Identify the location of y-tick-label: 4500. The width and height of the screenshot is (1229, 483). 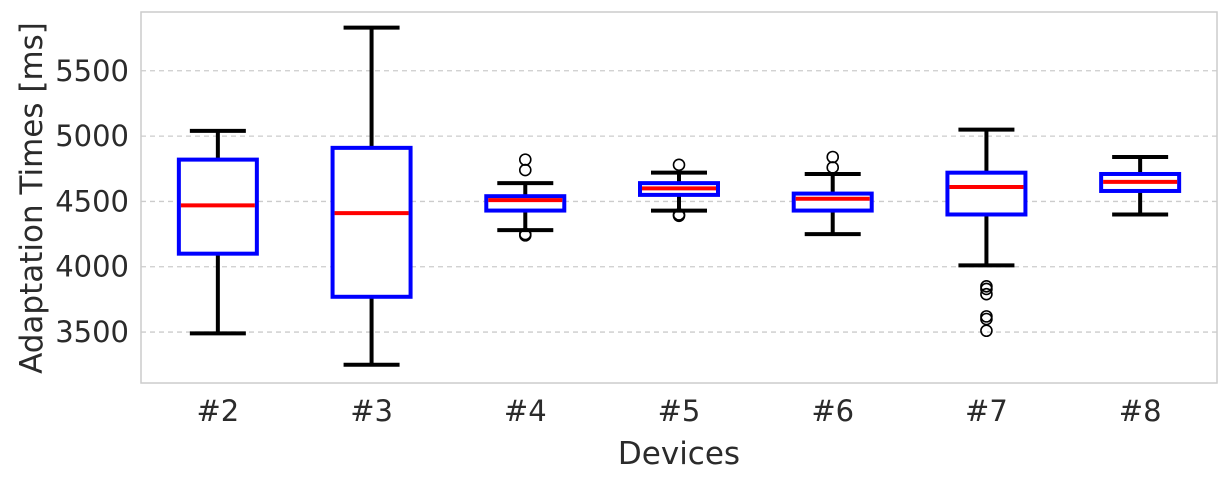
(92, 201).